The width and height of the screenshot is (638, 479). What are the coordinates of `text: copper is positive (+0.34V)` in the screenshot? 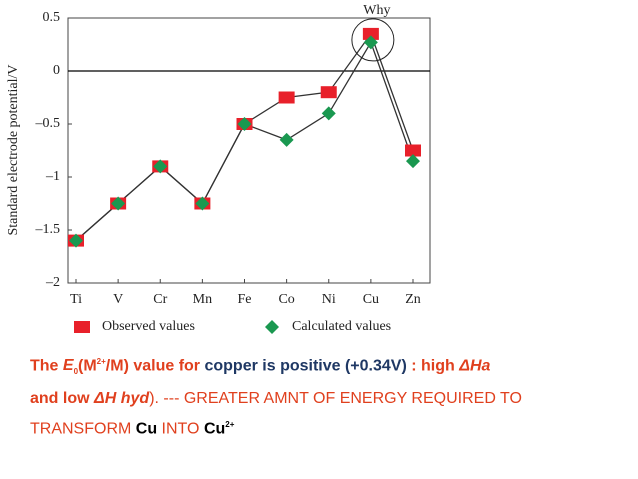 It's located at (305, 366).